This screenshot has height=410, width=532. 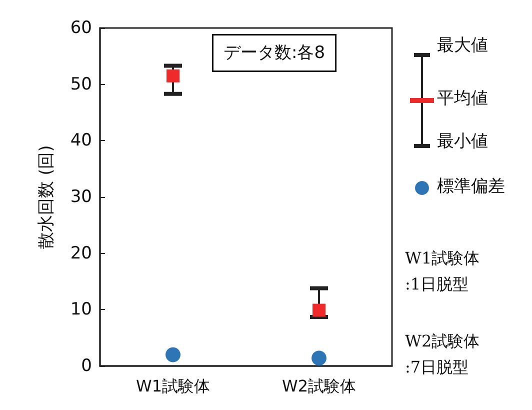 What do you see at coordinates (462, 98) in the screenshot?
I see `legend-label: 平均値` at bounding box center [462, 98].